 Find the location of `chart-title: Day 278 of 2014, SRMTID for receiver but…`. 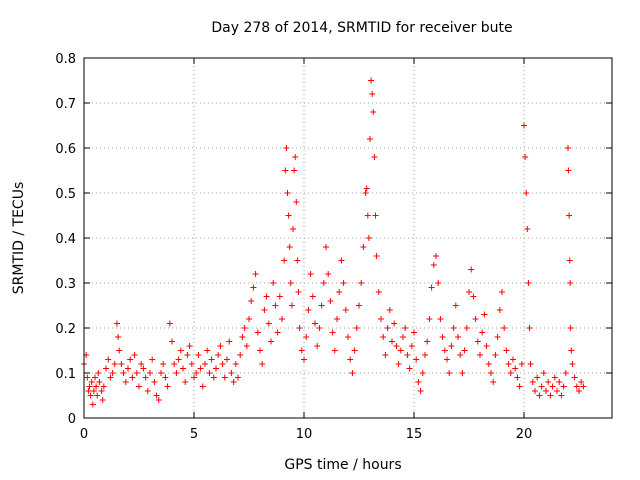

chart-title: Day 278 of 2014, SRMTID for receiver but… is located at coordinates (361, 28).